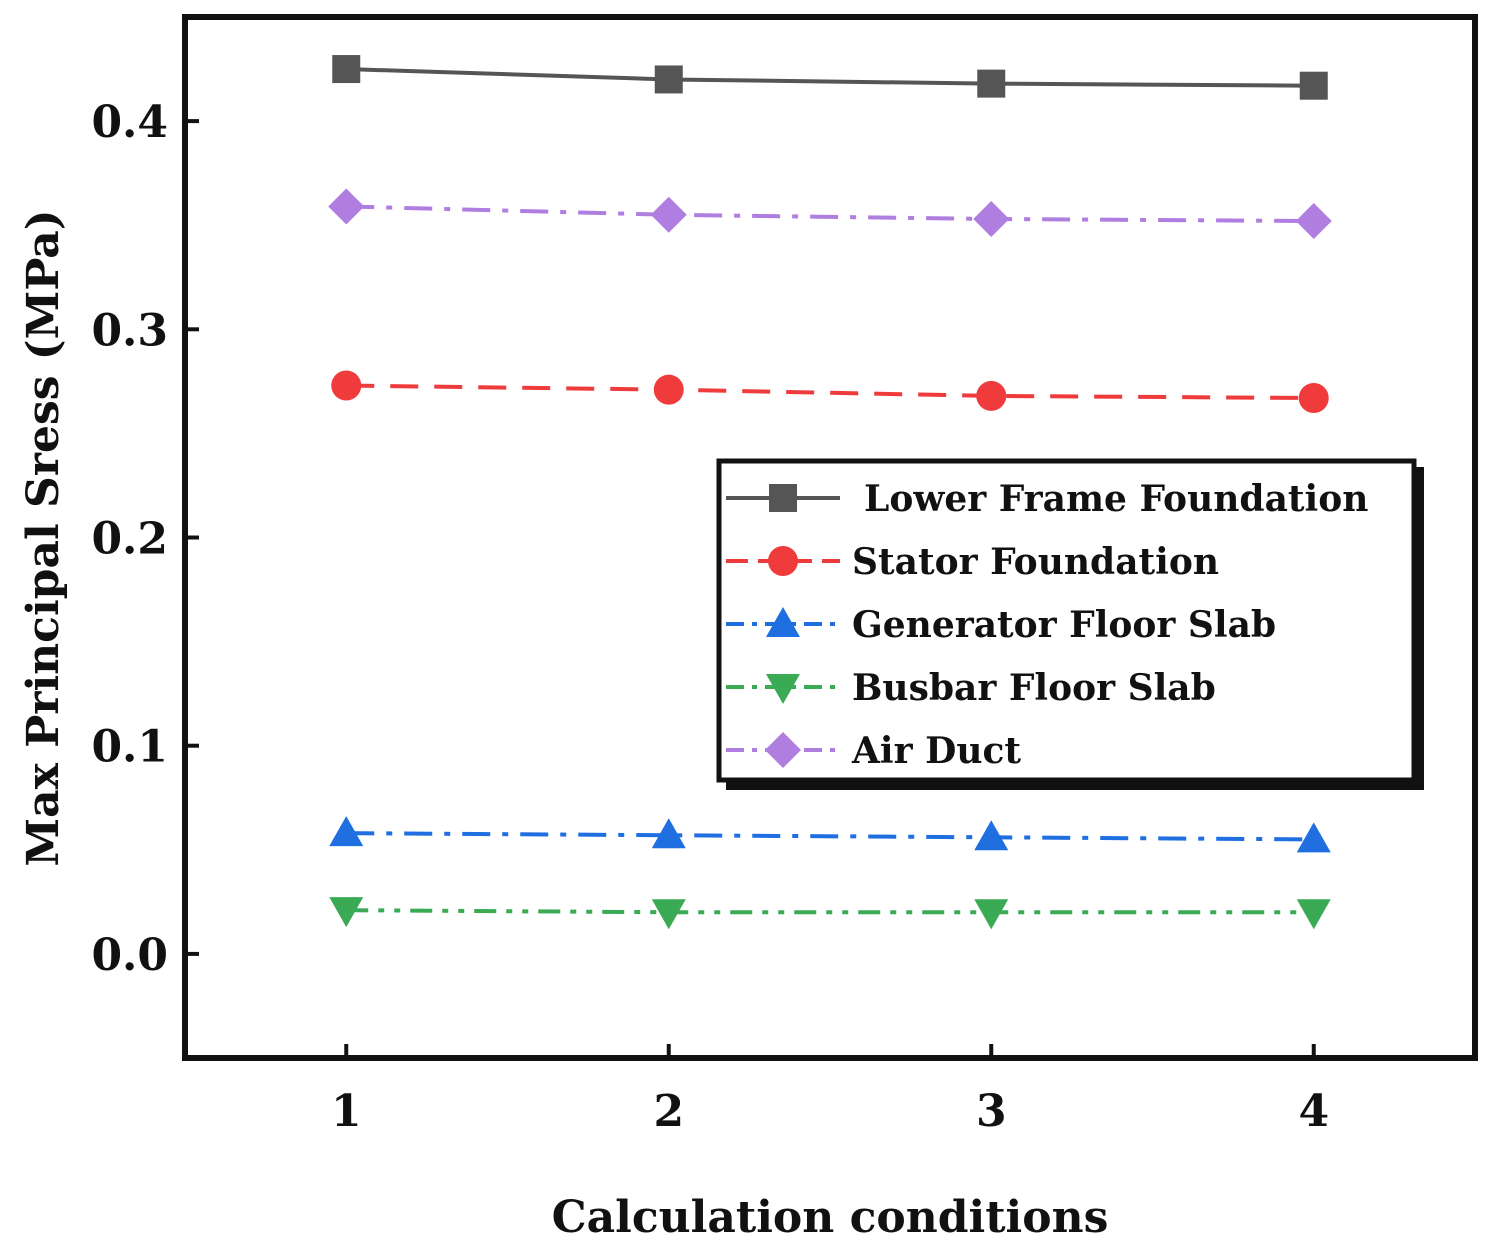 Image resolution: width=1490 pixels, height=1255 pixels. I want to click on x-tick-label: 1, so click(346, 1111).